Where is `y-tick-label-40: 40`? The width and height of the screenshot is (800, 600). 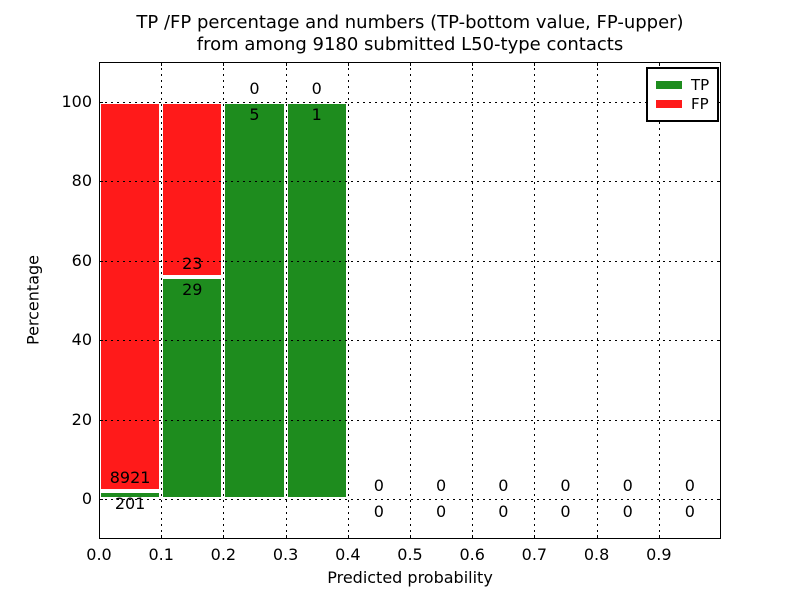 y-tick-label-40: 40 is located at coordinates (81, 340).